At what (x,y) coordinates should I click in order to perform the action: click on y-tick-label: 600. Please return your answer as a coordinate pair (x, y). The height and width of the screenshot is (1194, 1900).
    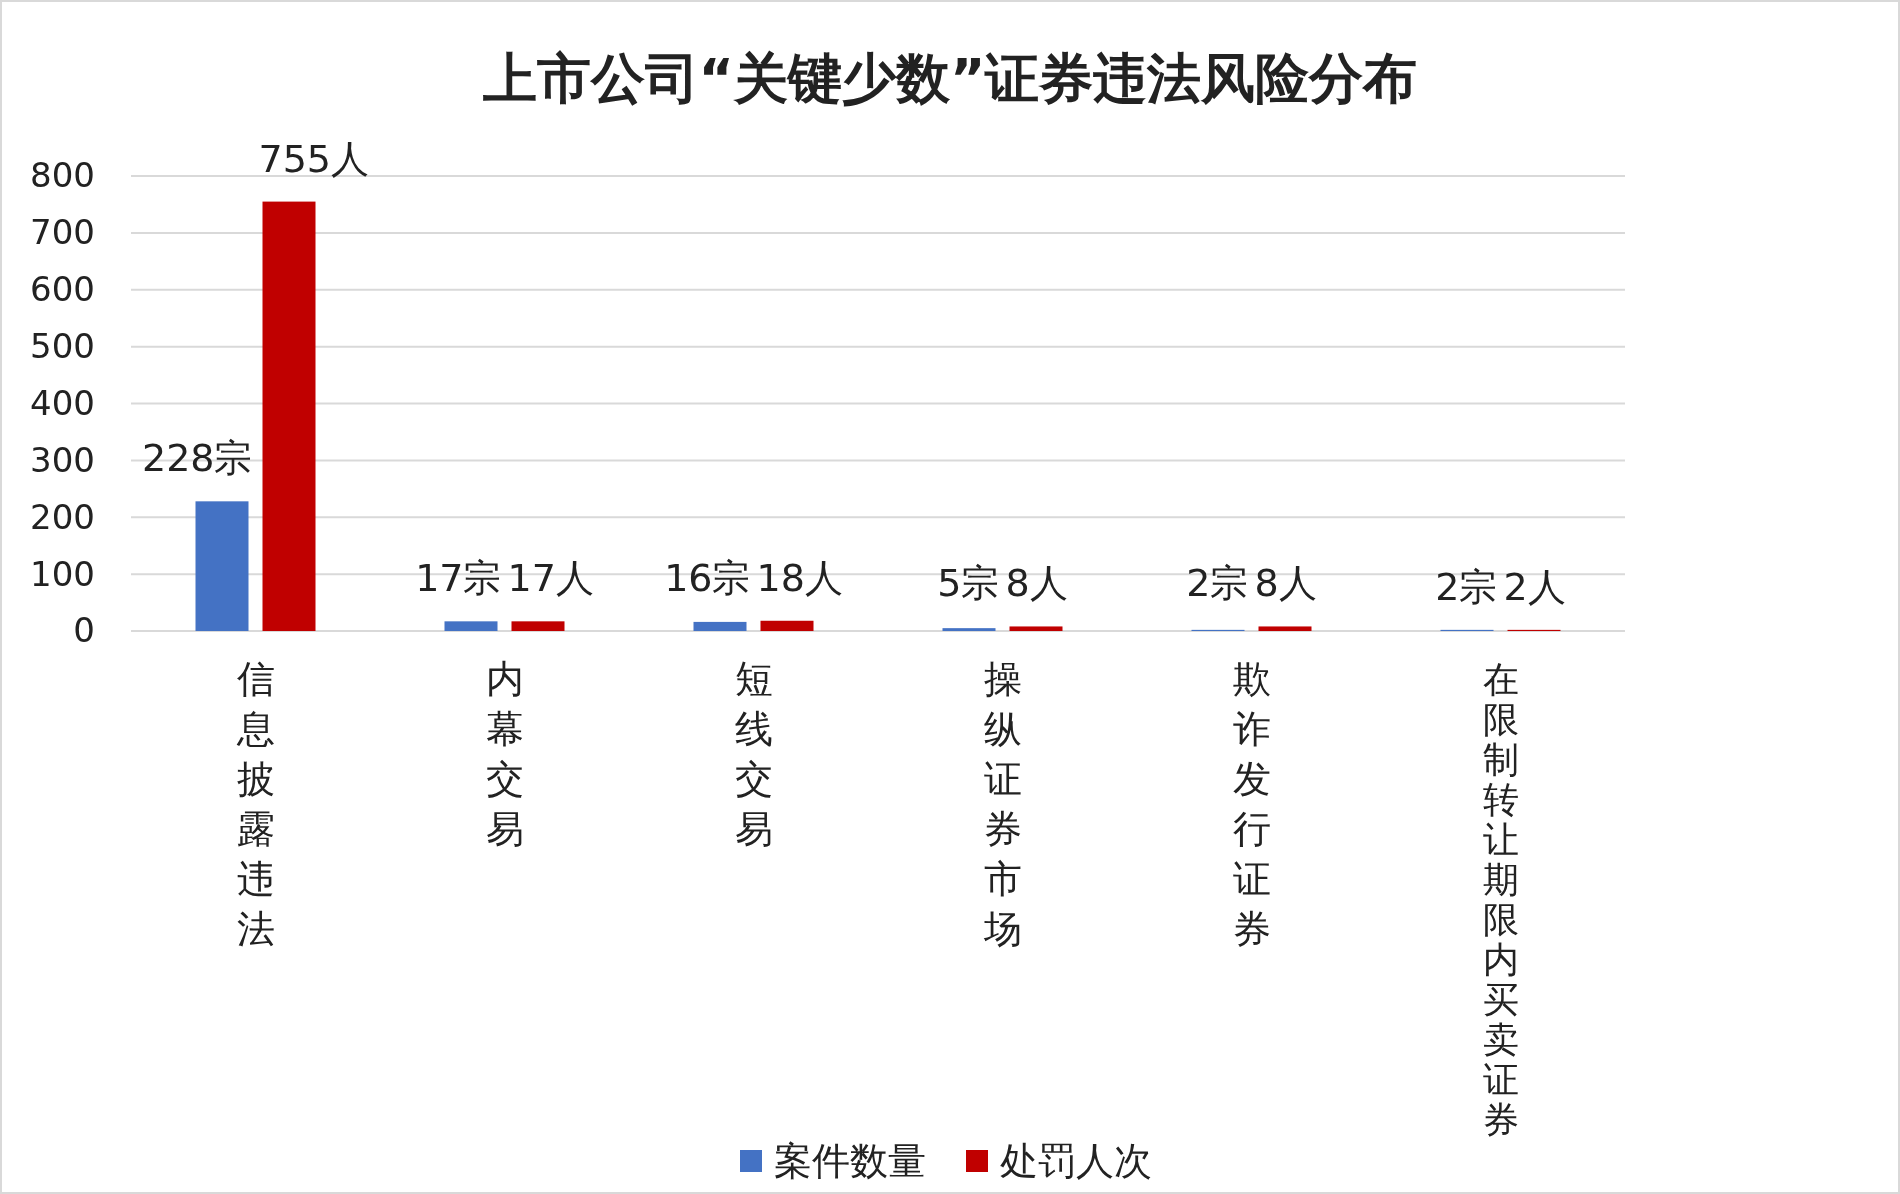
    Looking at the image, I should click on (62, 289).